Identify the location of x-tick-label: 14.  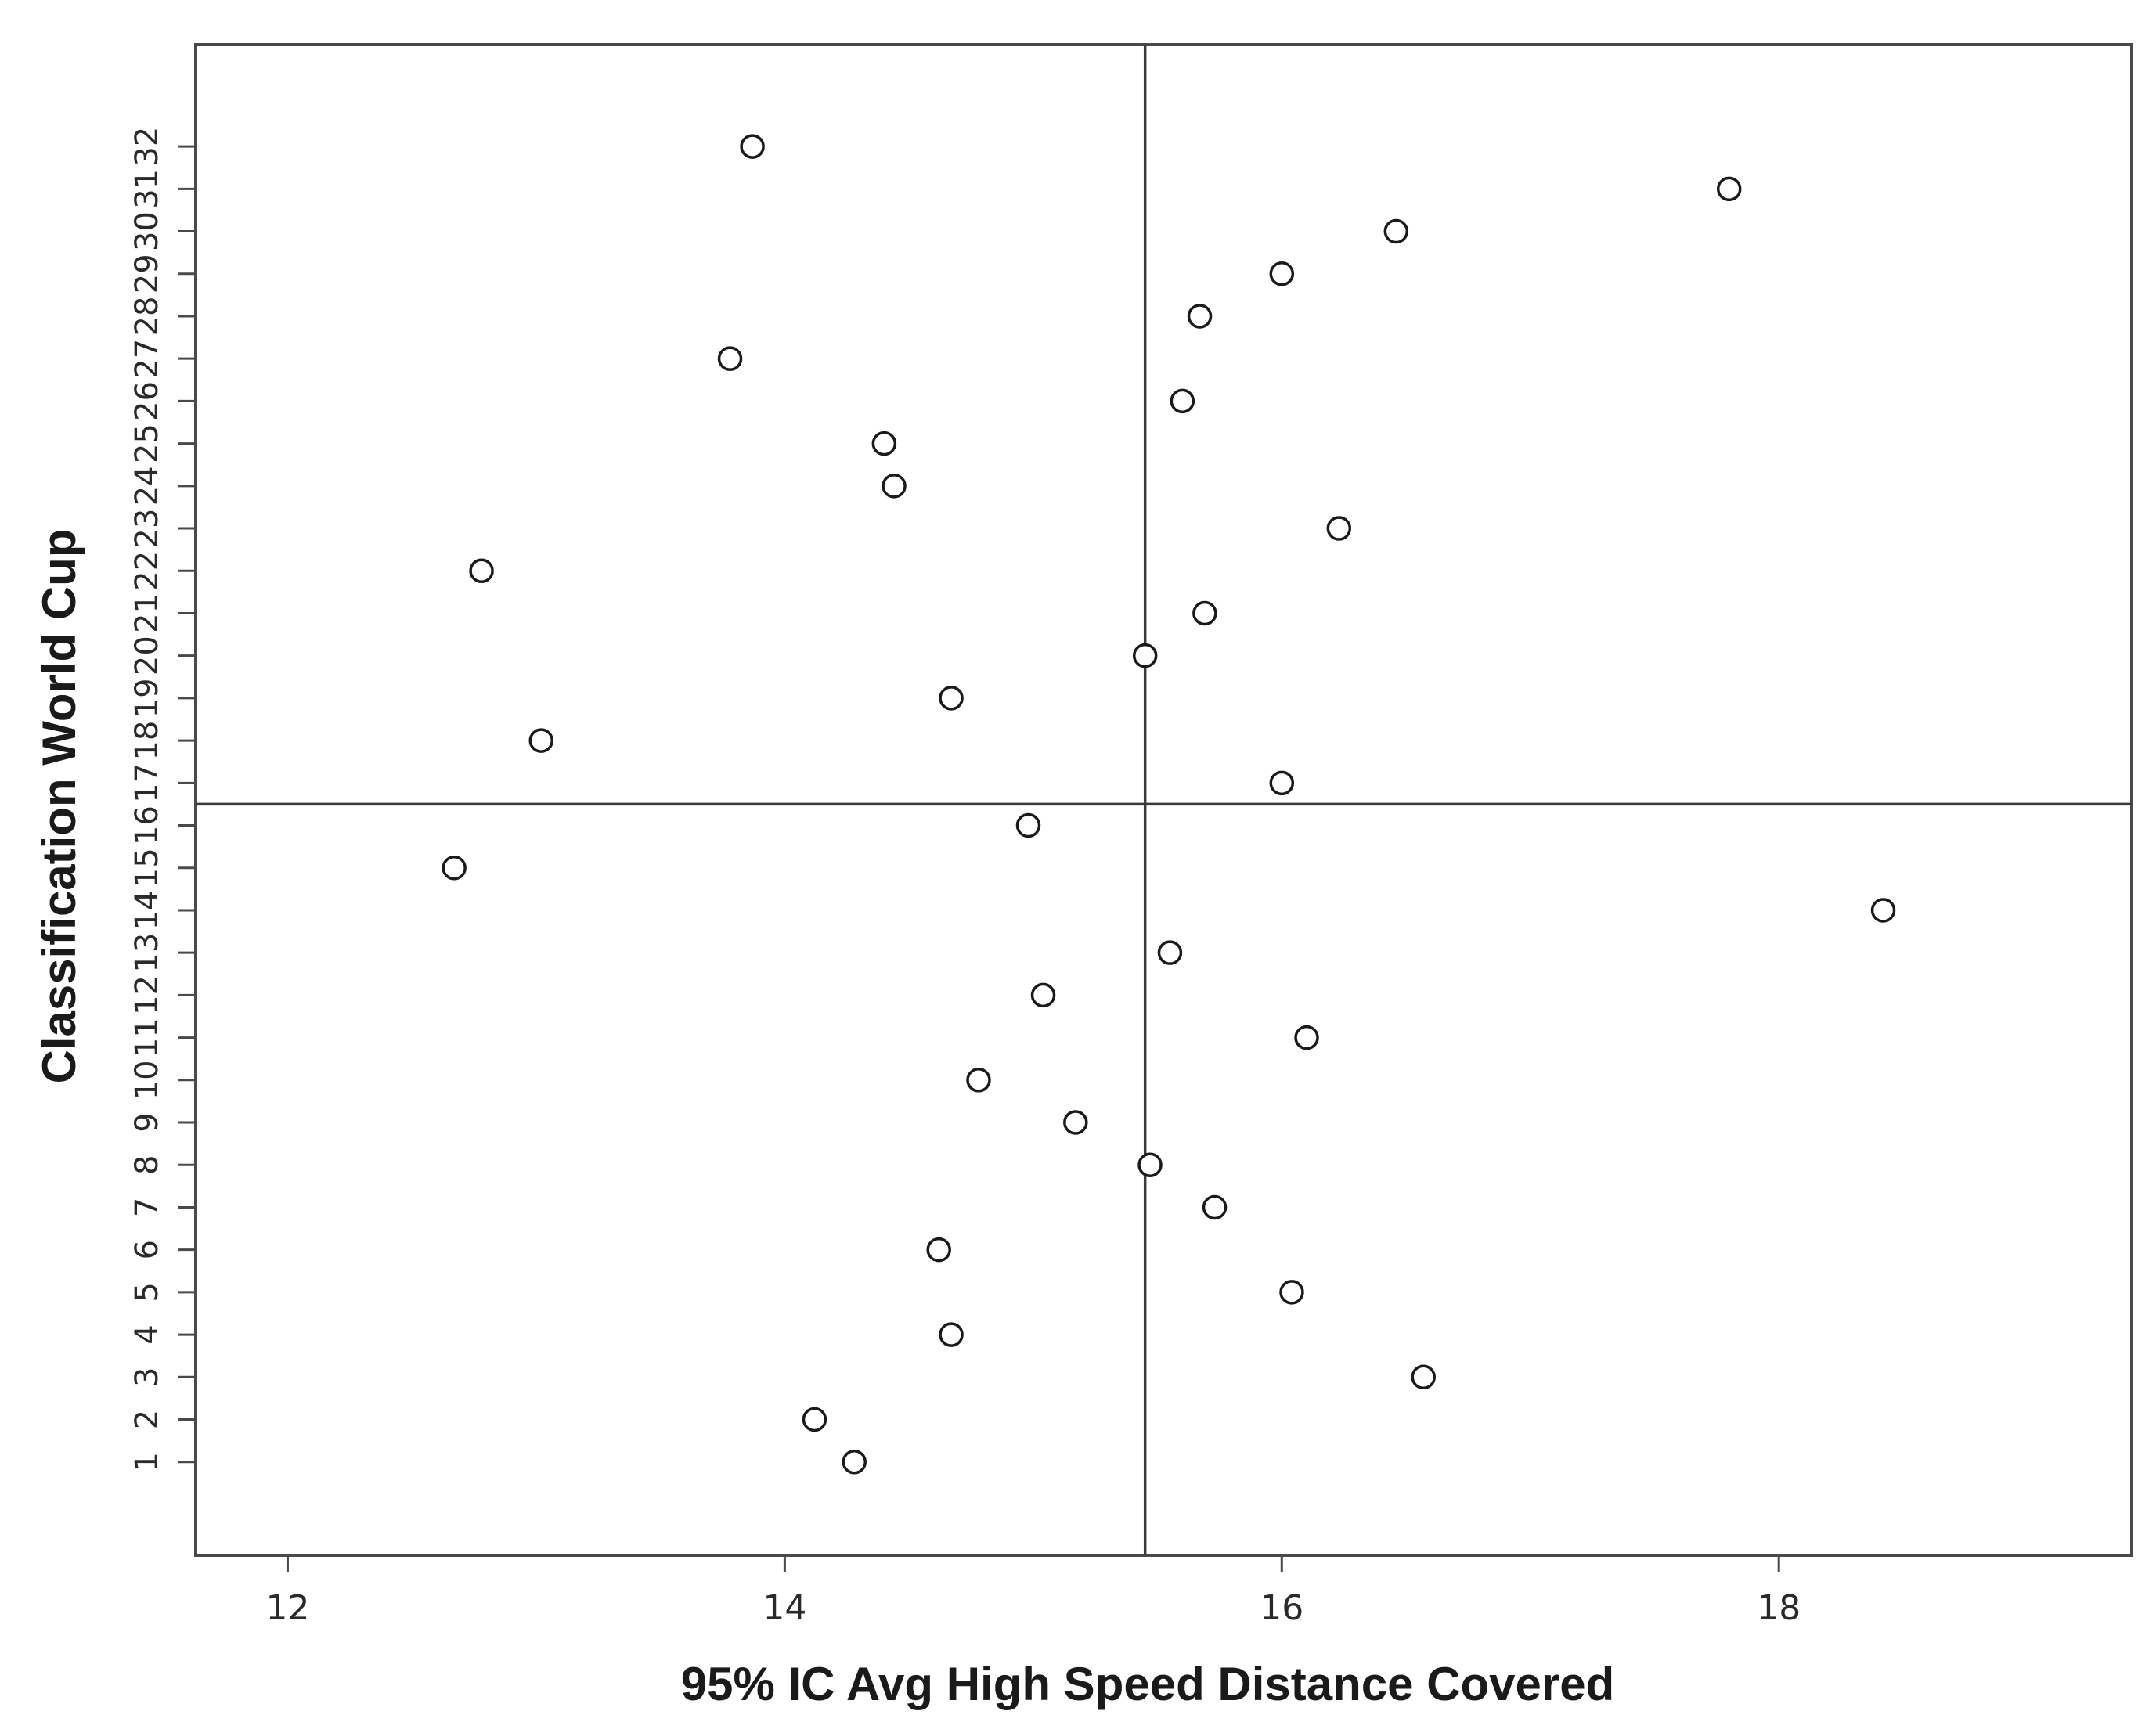
(784, 1608).